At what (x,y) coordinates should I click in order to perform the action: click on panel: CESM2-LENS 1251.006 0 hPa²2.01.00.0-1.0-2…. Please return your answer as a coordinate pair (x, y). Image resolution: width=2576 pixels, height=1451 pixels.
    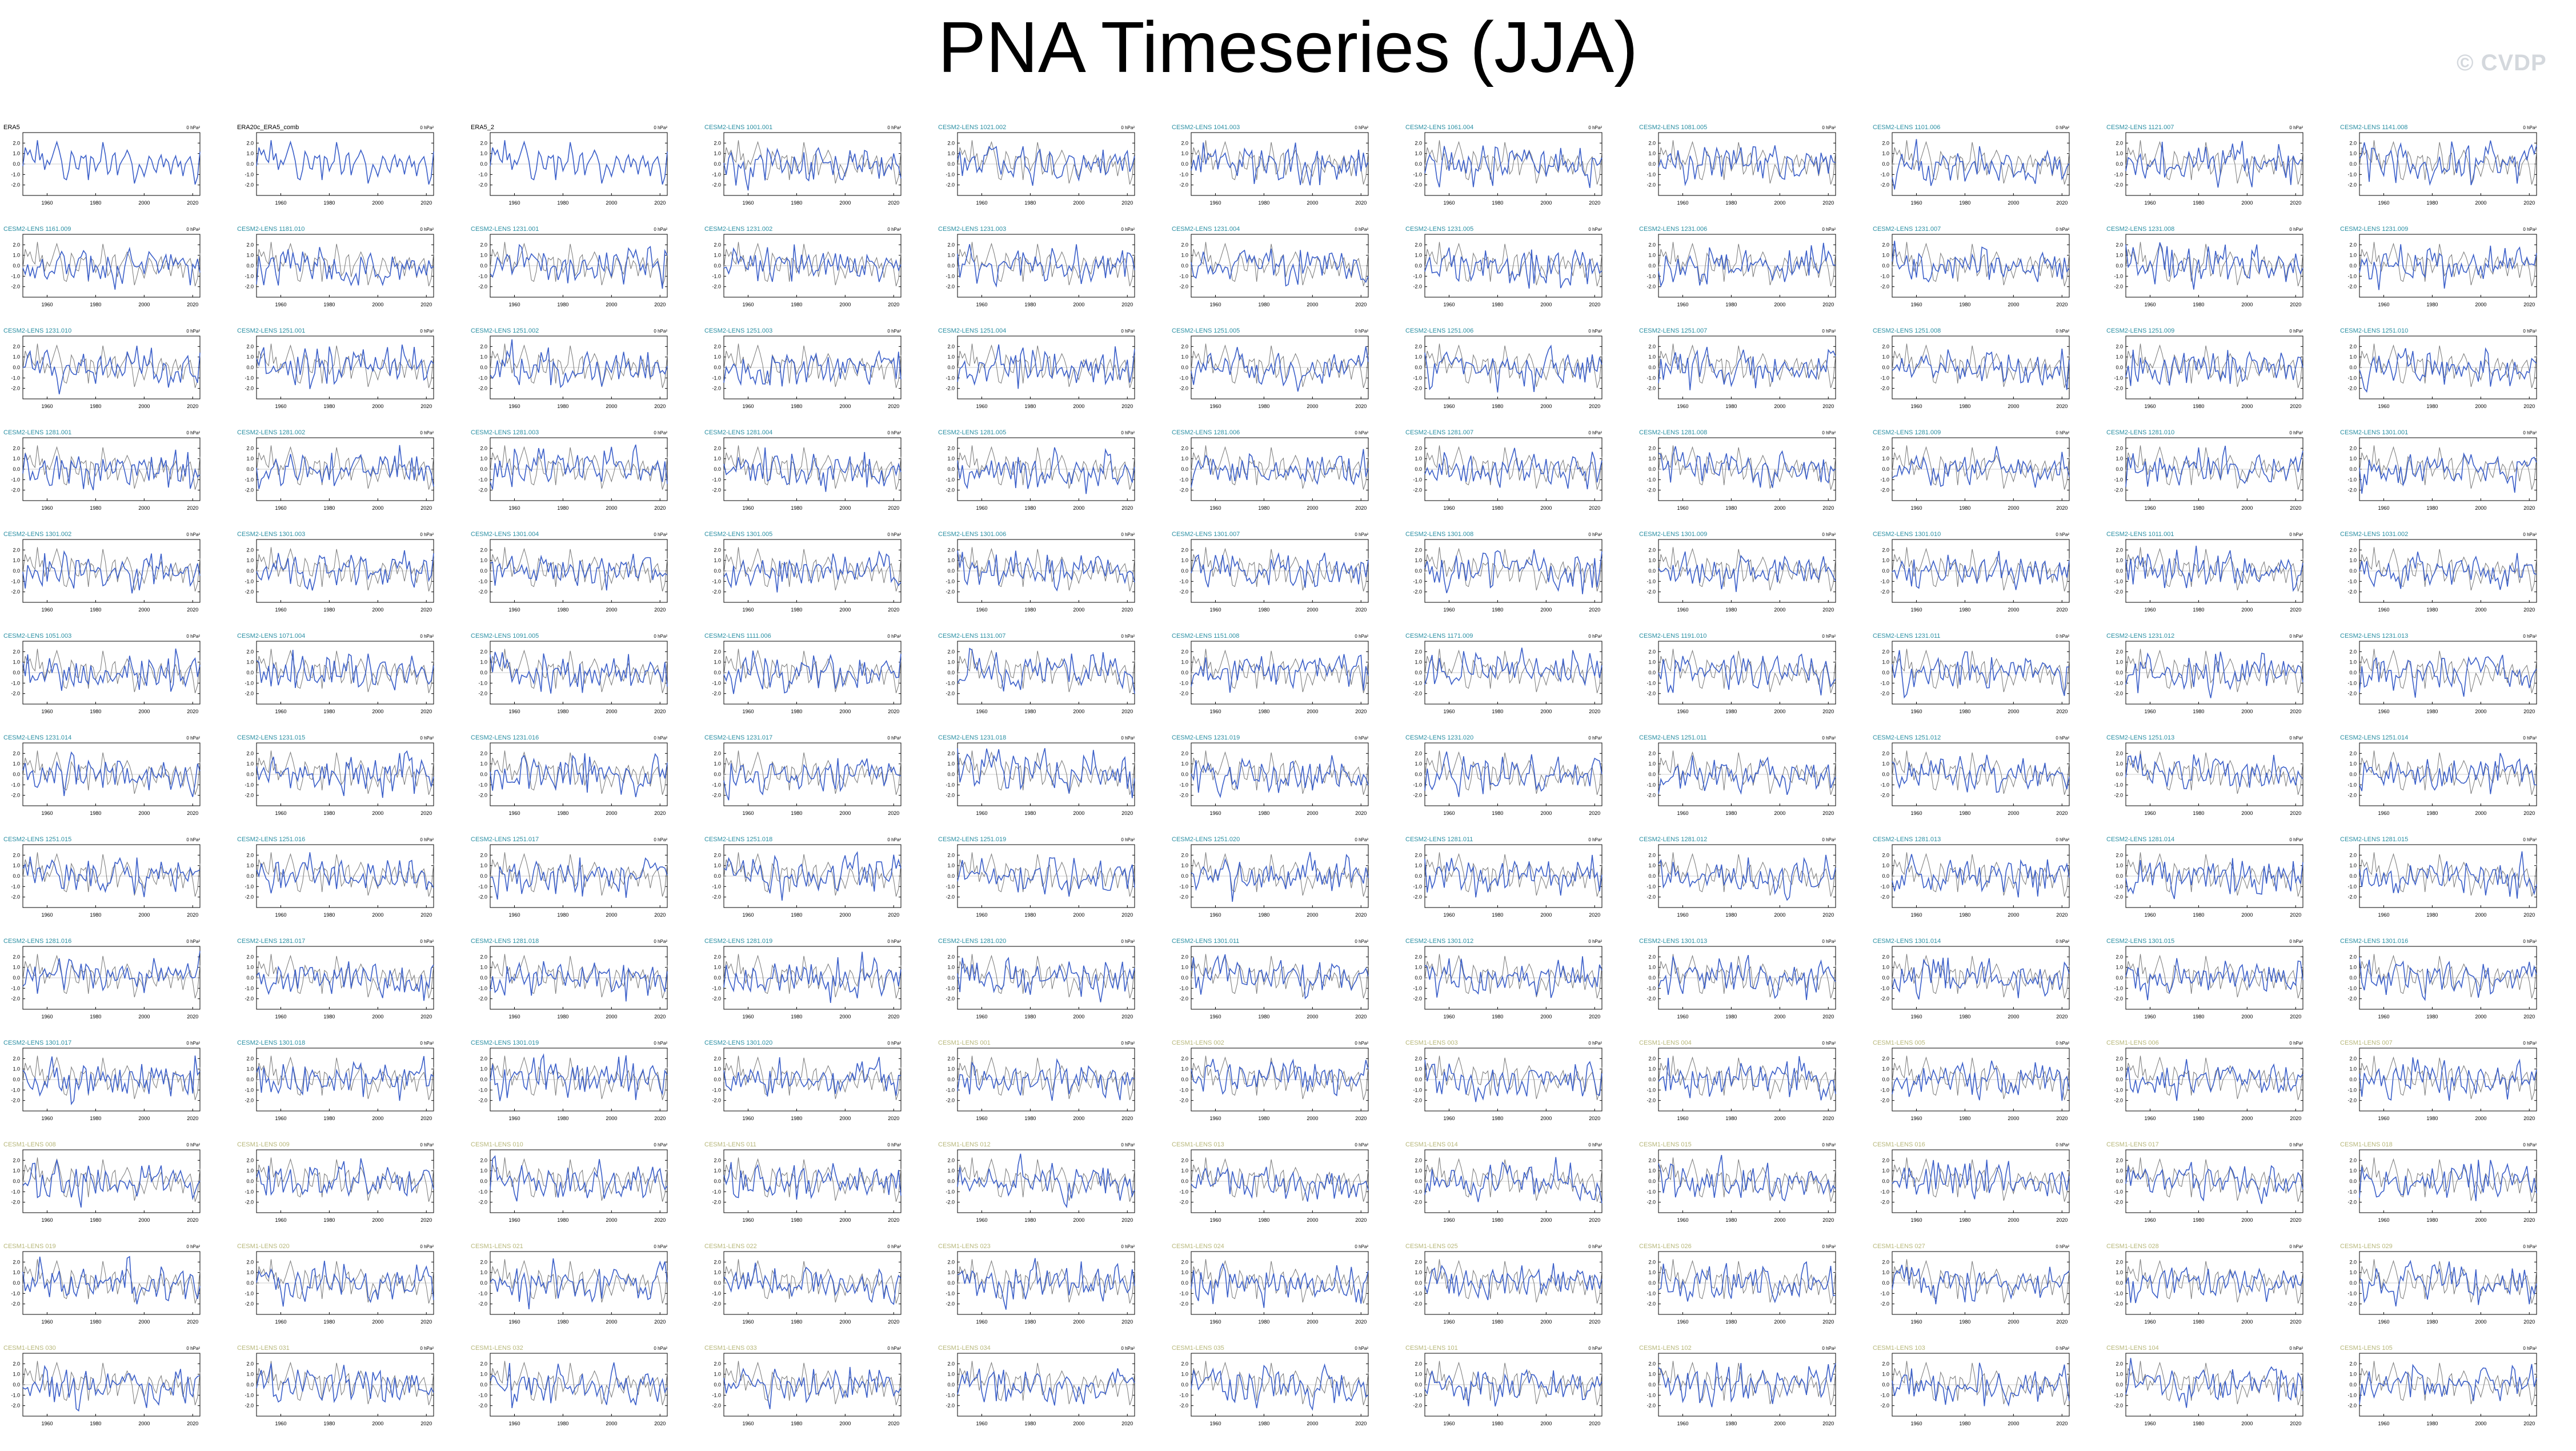
    Looking at the image, I should click on (1504, 368).